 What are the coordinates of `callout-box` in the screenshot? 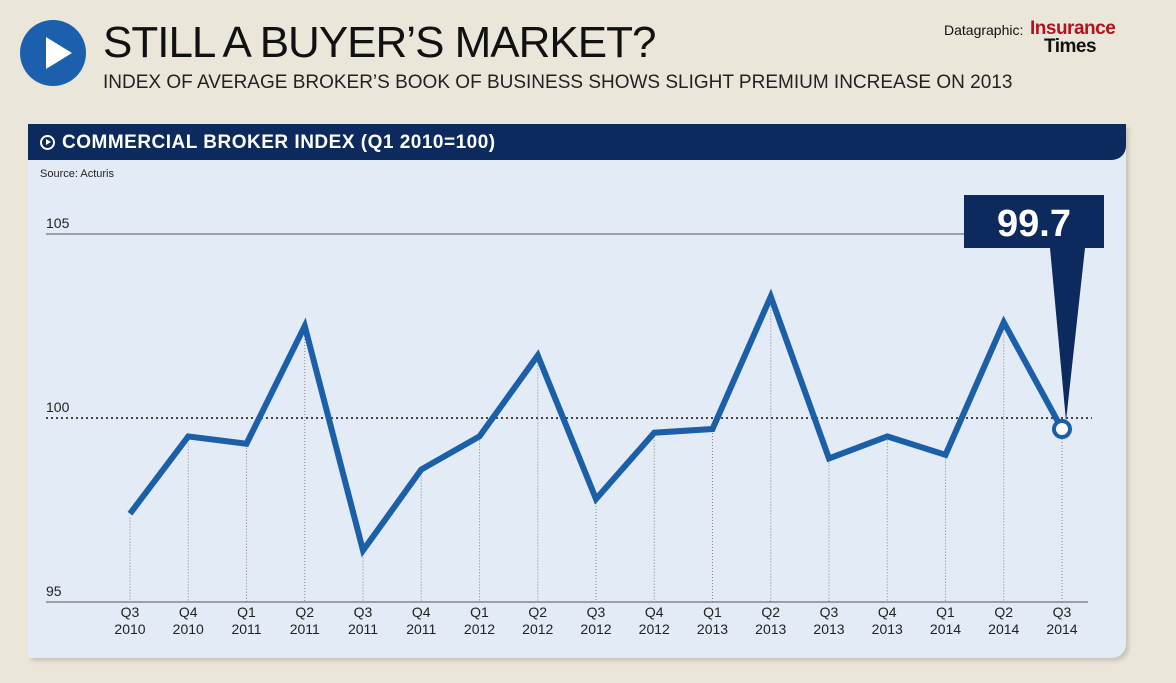 It's located at (1034, 308).